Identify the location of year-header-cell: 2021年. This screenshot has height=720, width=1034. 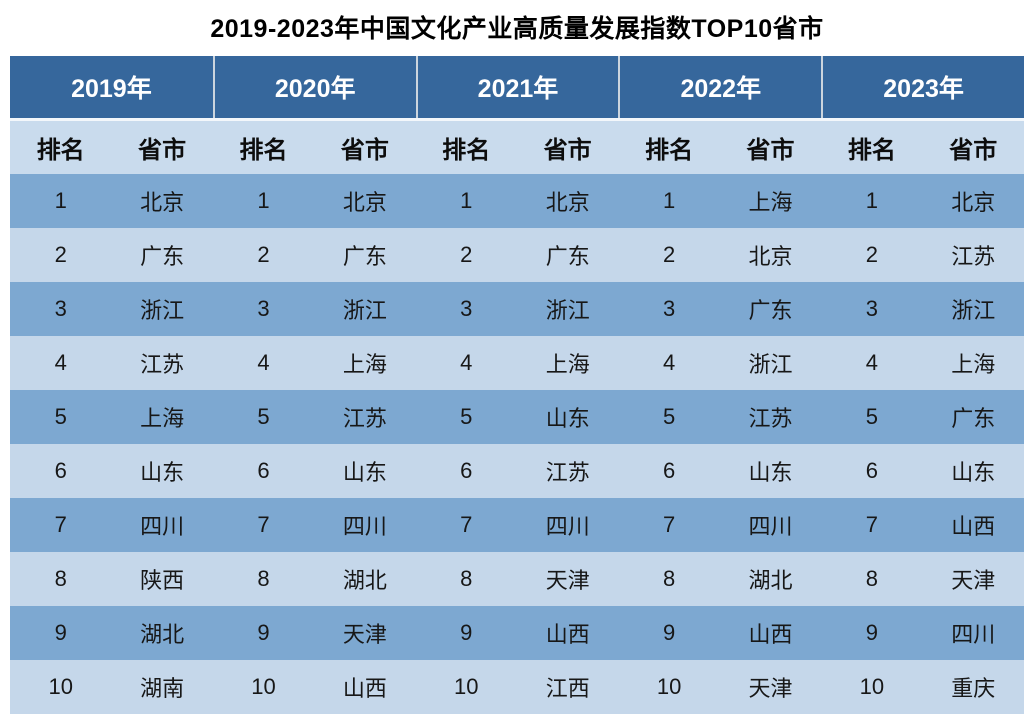
(517, 87).